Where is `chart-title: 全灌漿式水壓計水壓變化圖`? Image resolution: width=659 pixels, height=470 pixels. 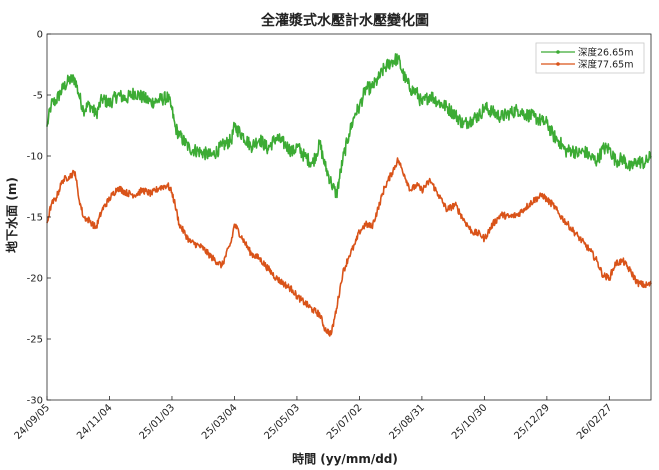 chart-title: 全灌漿式水壓計水壓變化圖 is located at coordinates (344, 20).